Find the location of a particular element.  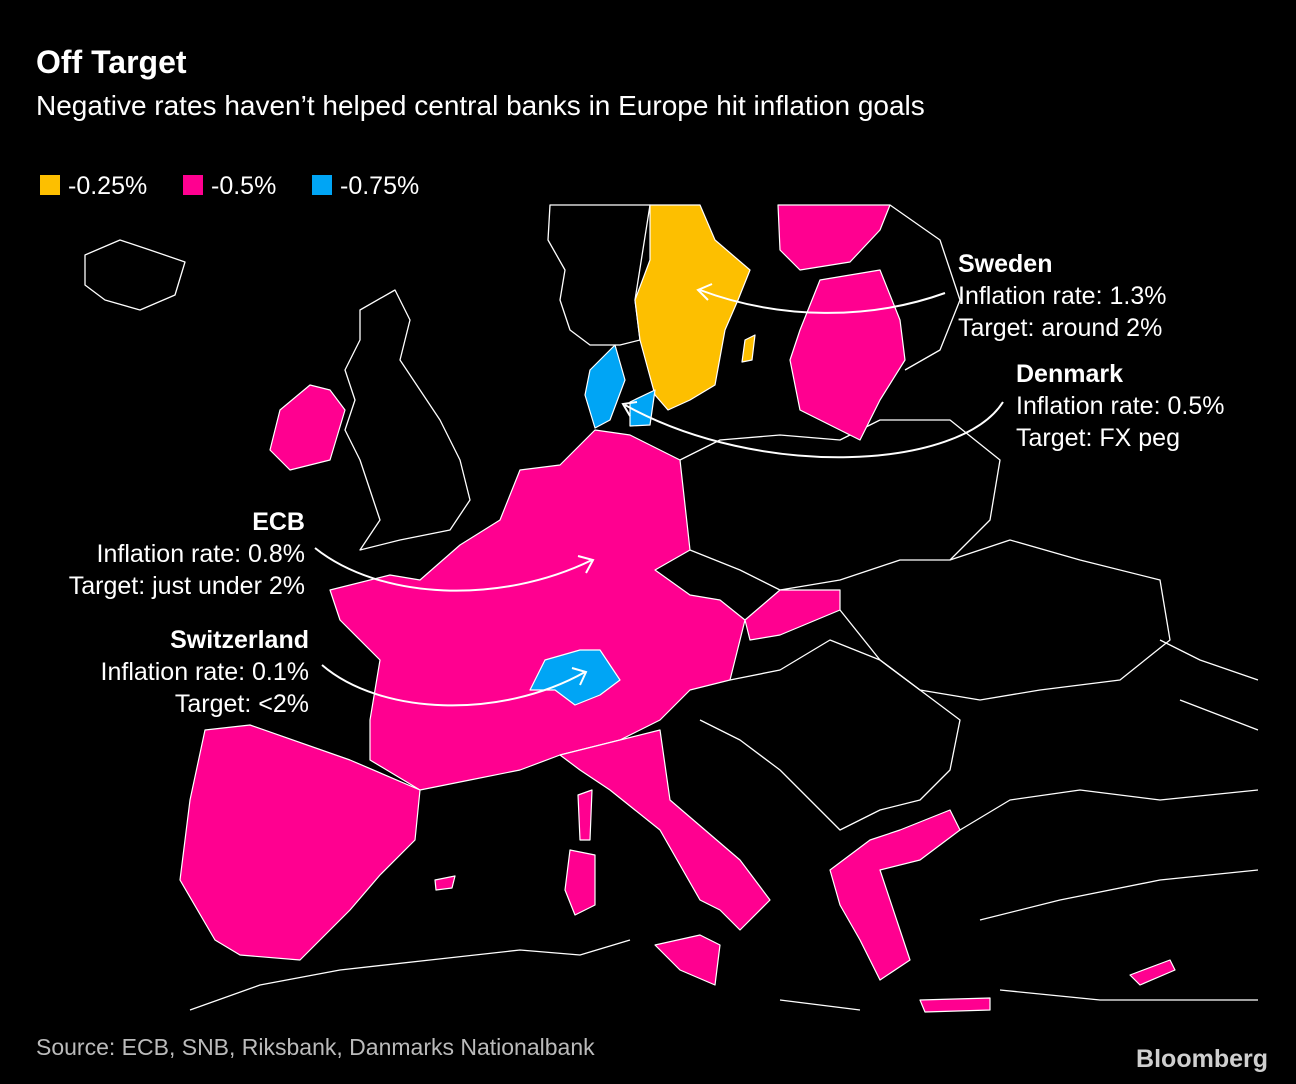

eurozone-core is located at coordinates (537, 610).